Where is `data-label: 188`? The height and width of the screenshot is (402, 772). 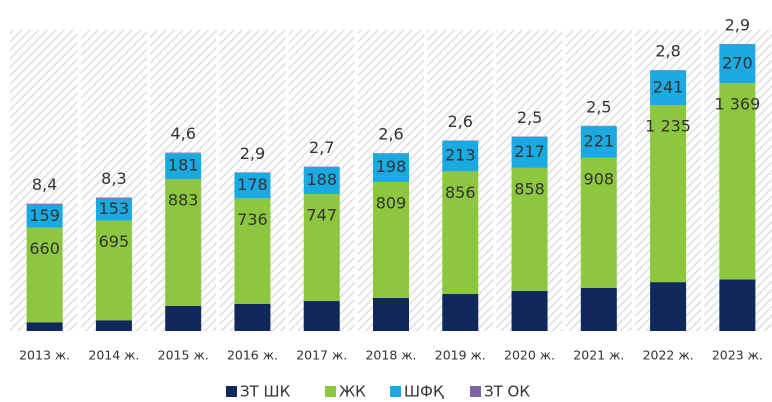 data-label: 188 is located at coordinates (321, 179).